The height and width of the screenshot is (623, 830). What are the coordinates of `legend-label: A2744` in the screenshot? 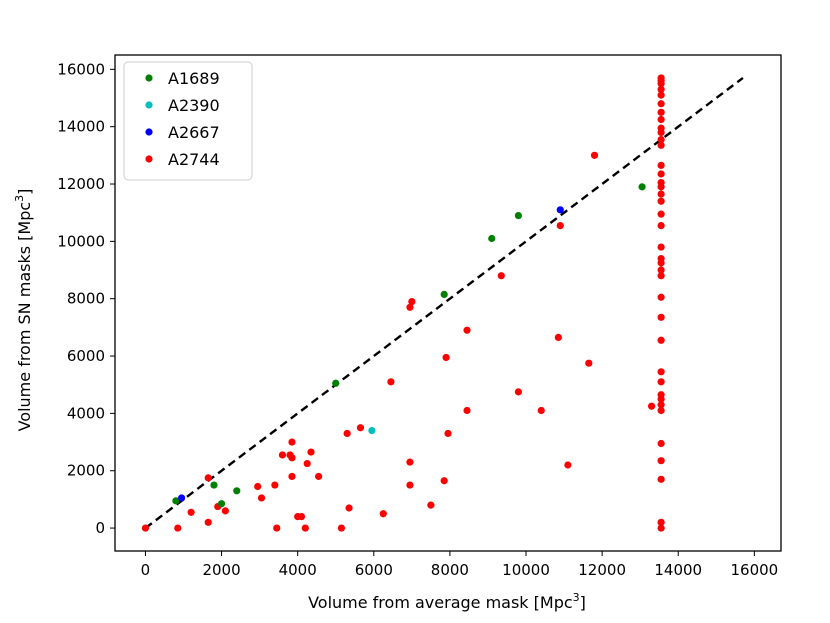 It's located at (194, 159).